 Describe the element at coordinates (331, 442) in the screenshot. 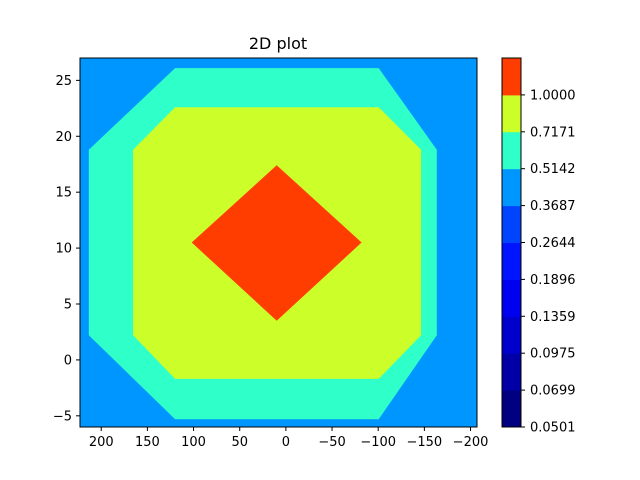

I see `x-tick-label: −50` at that location.